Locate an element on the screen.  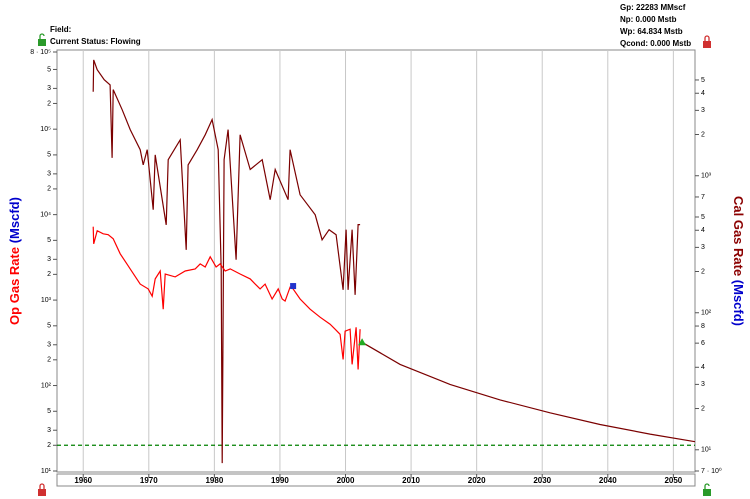
y-axis-title: Op Gas Rate (Mscfd) is located at coordinates (14, 261).